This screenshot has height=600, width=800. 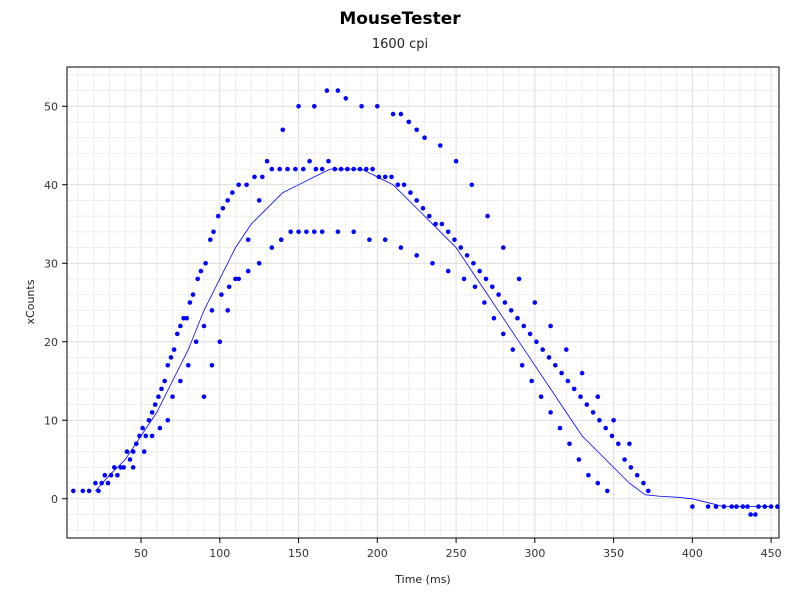 I want to click on chart-subtitle: 1600 cpi, so click(x=400, y=44).